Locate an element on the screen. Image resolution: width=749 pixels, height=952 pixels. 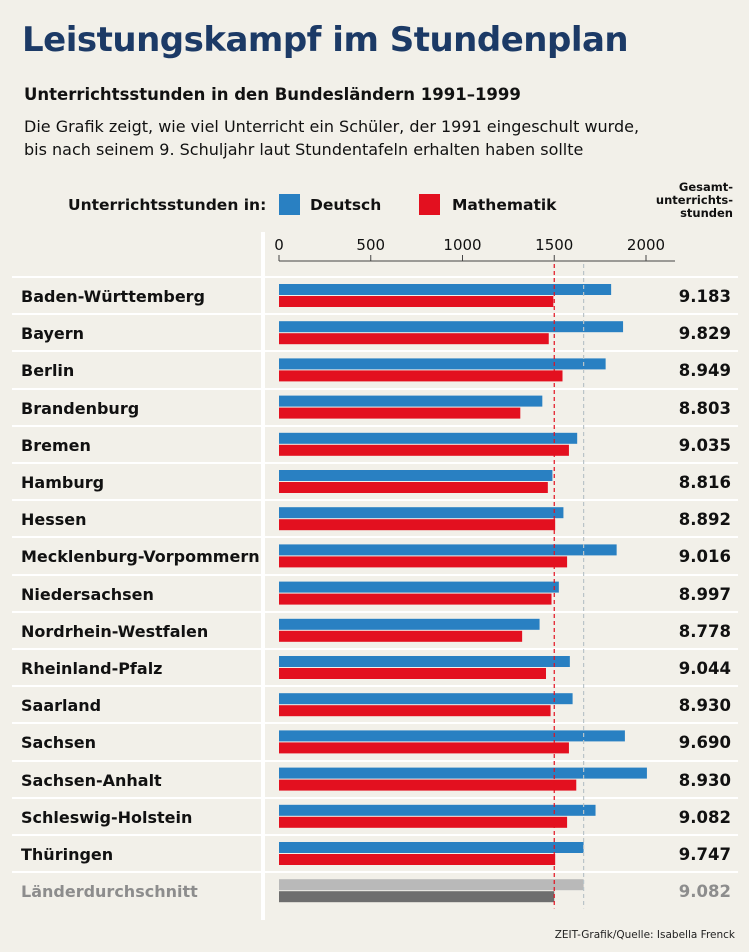
category-label: Rheinland-Pfalz is located at coordinates (92, 668).